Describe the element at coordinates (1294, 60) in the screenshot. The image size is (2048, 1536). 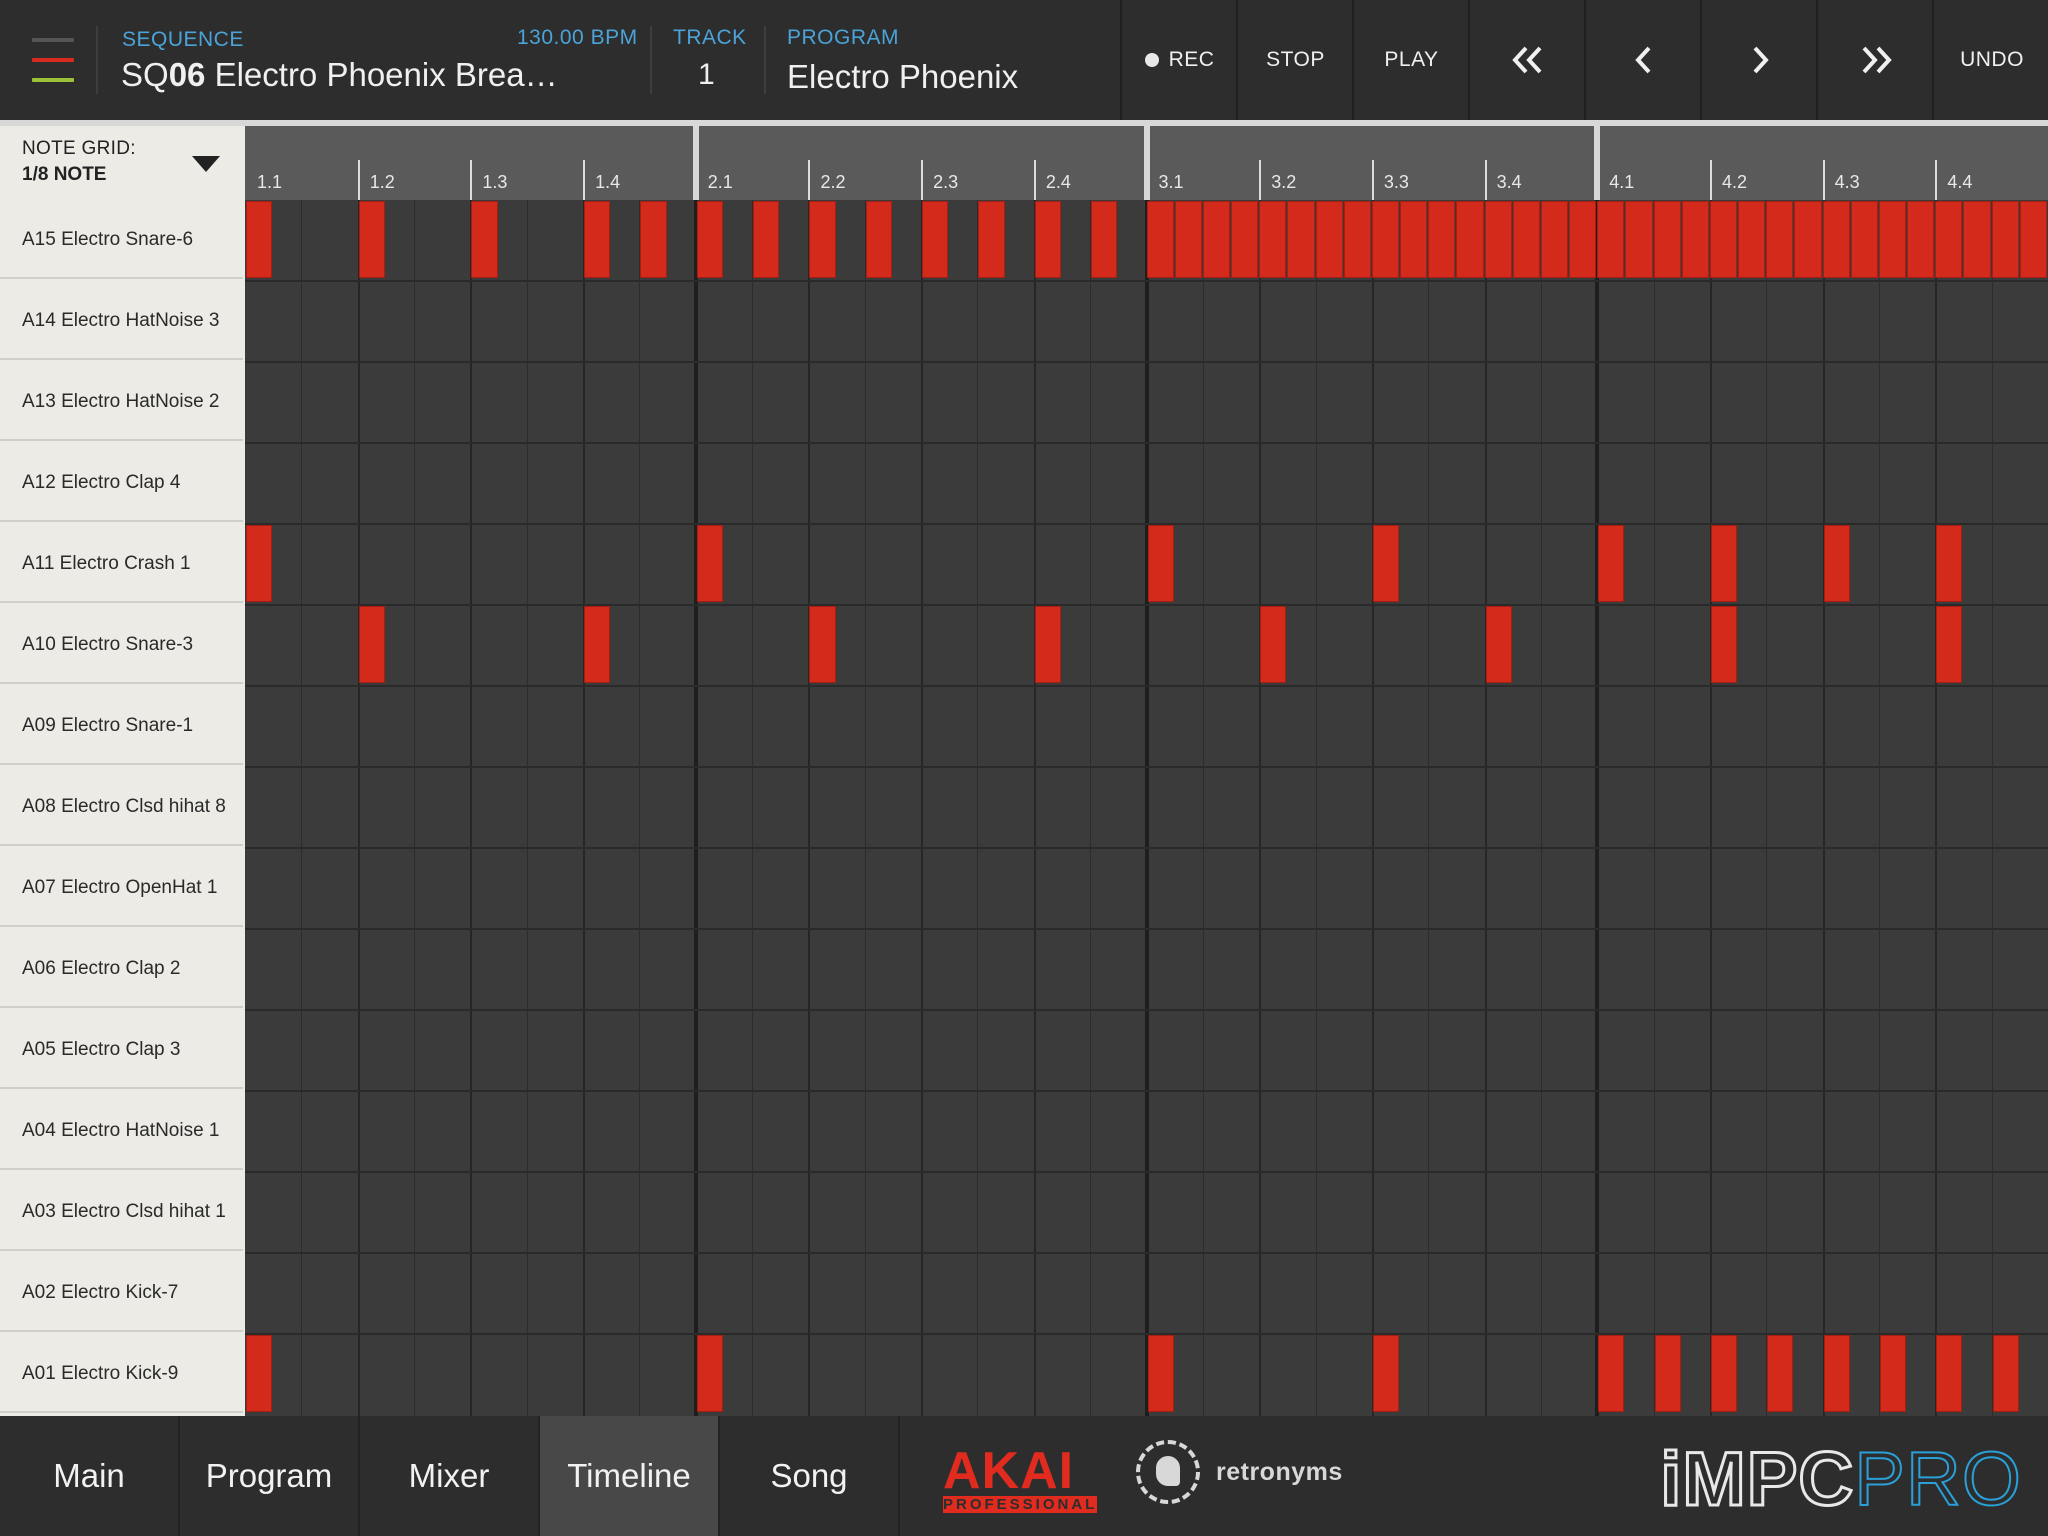
I see `stop-button: STOP` at that location.